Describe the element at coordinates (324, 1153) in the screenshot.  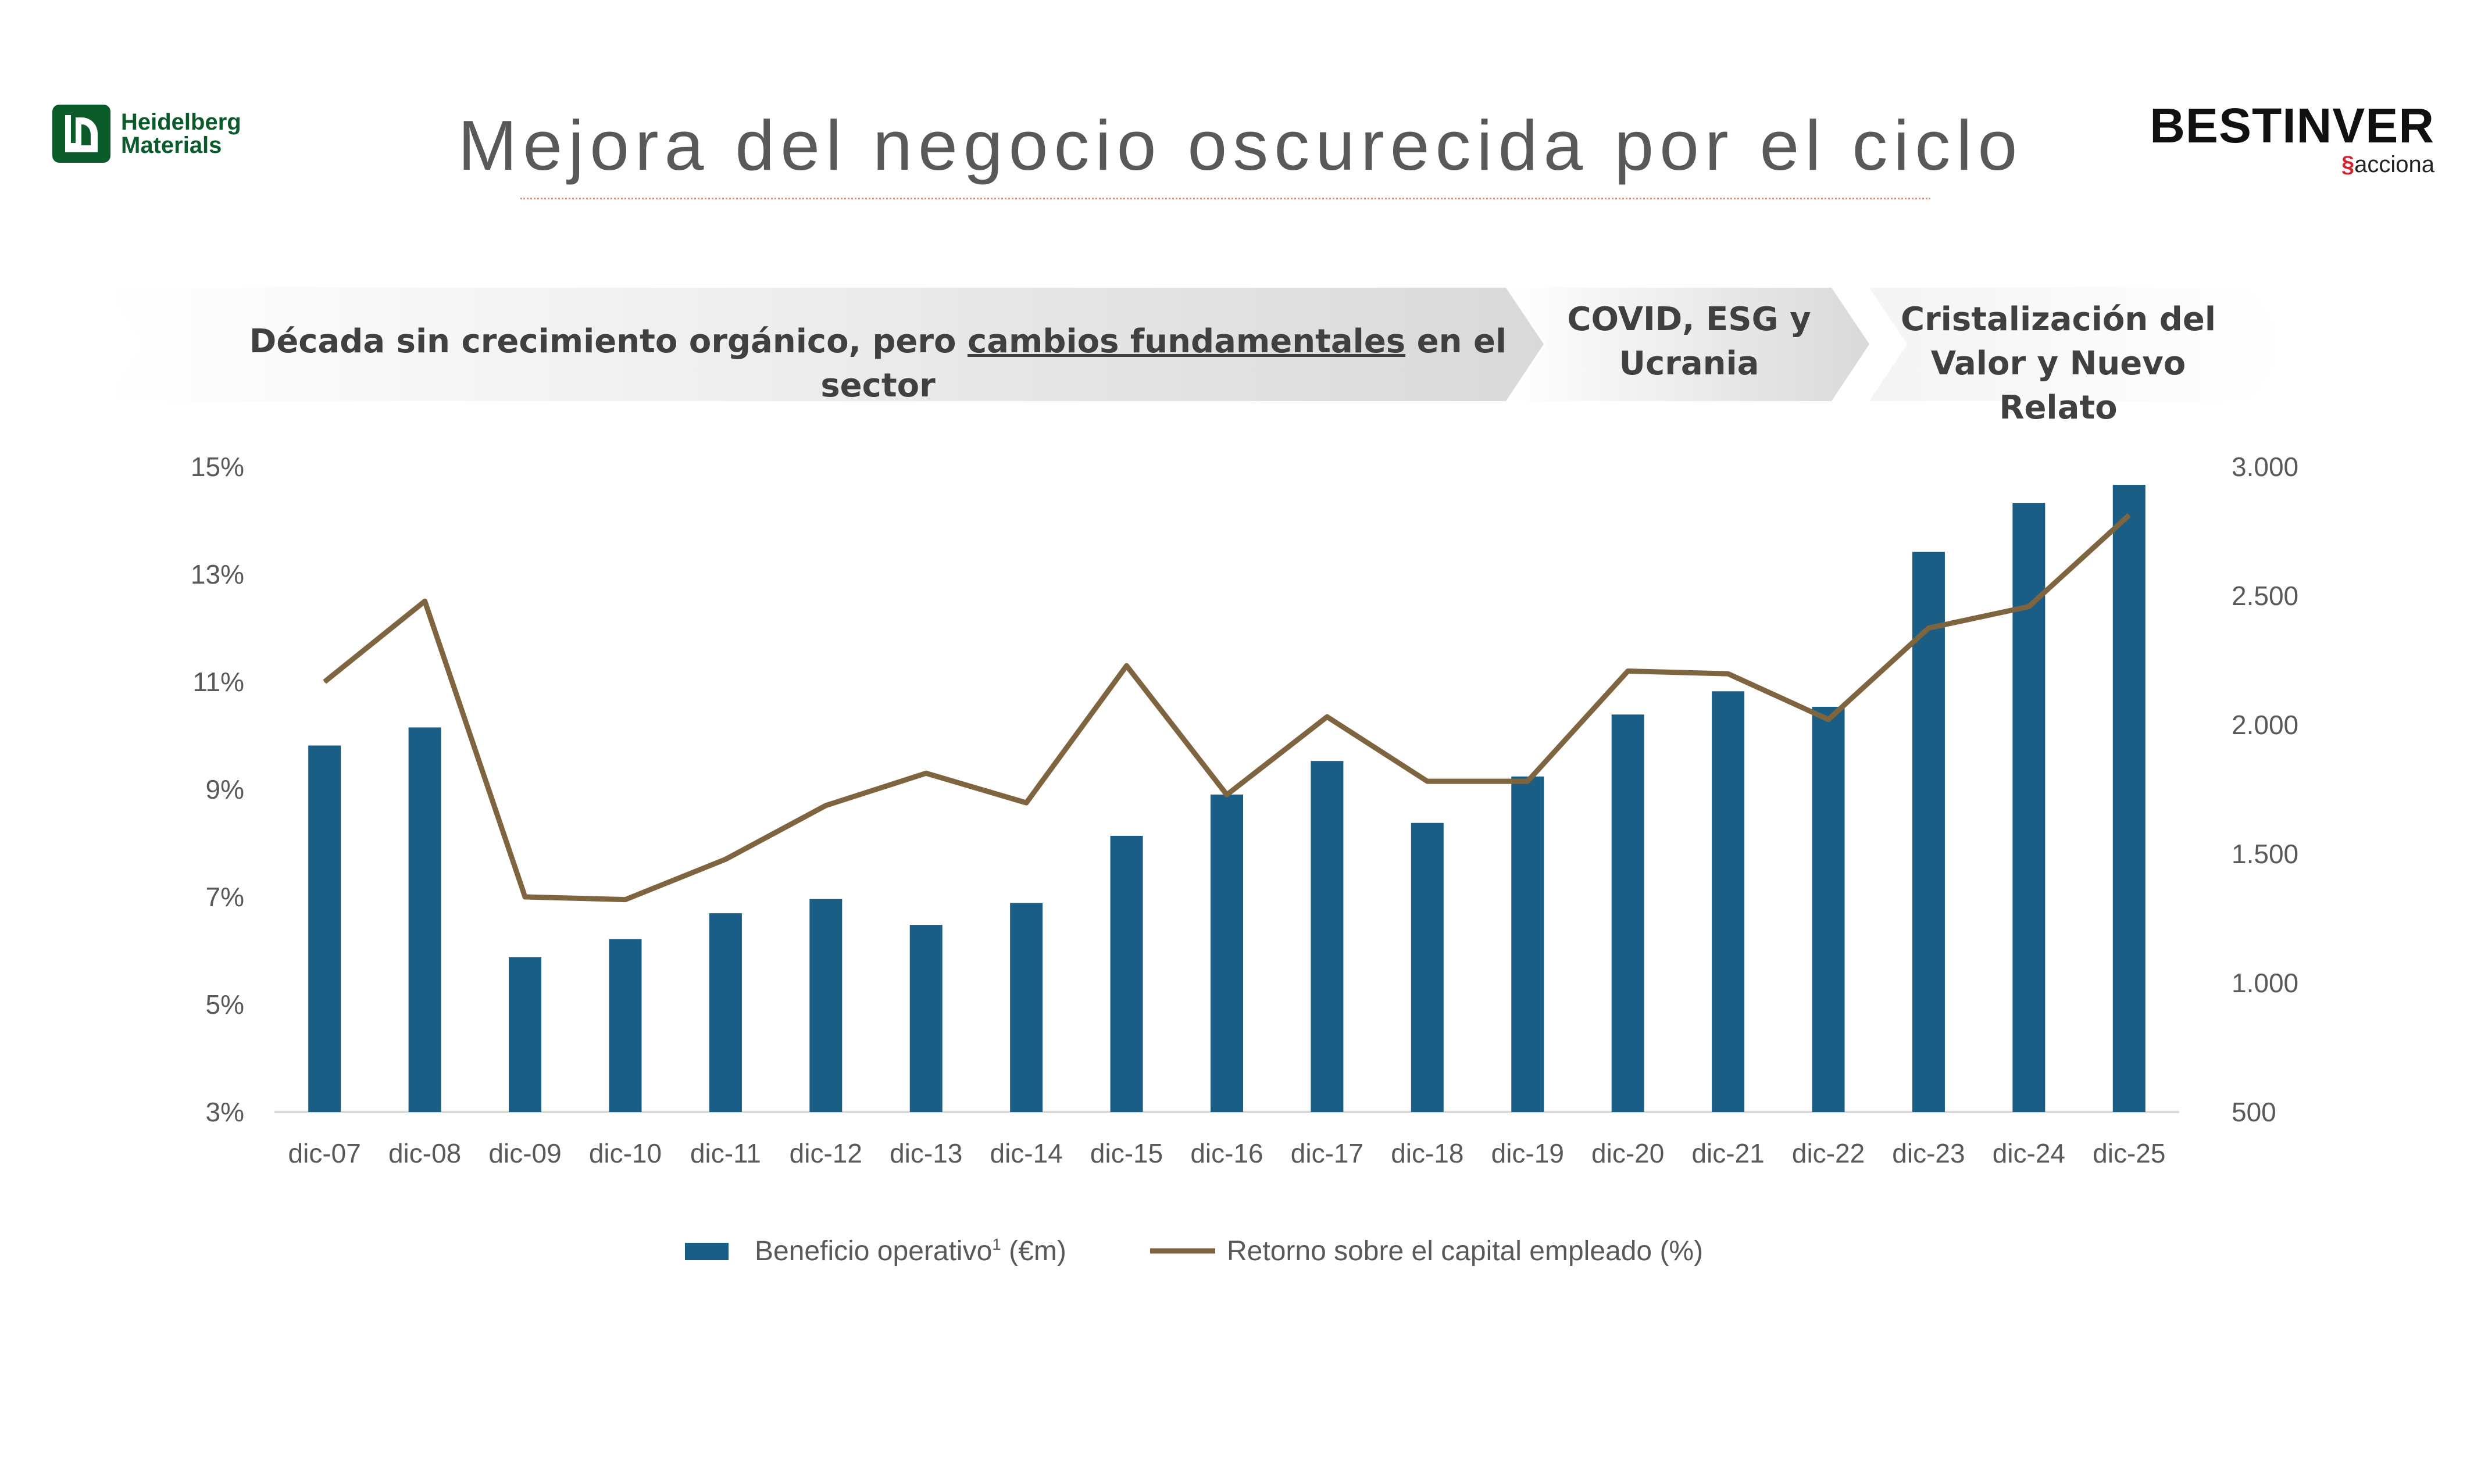
I see `x-tick-label: dic-07` at that location.